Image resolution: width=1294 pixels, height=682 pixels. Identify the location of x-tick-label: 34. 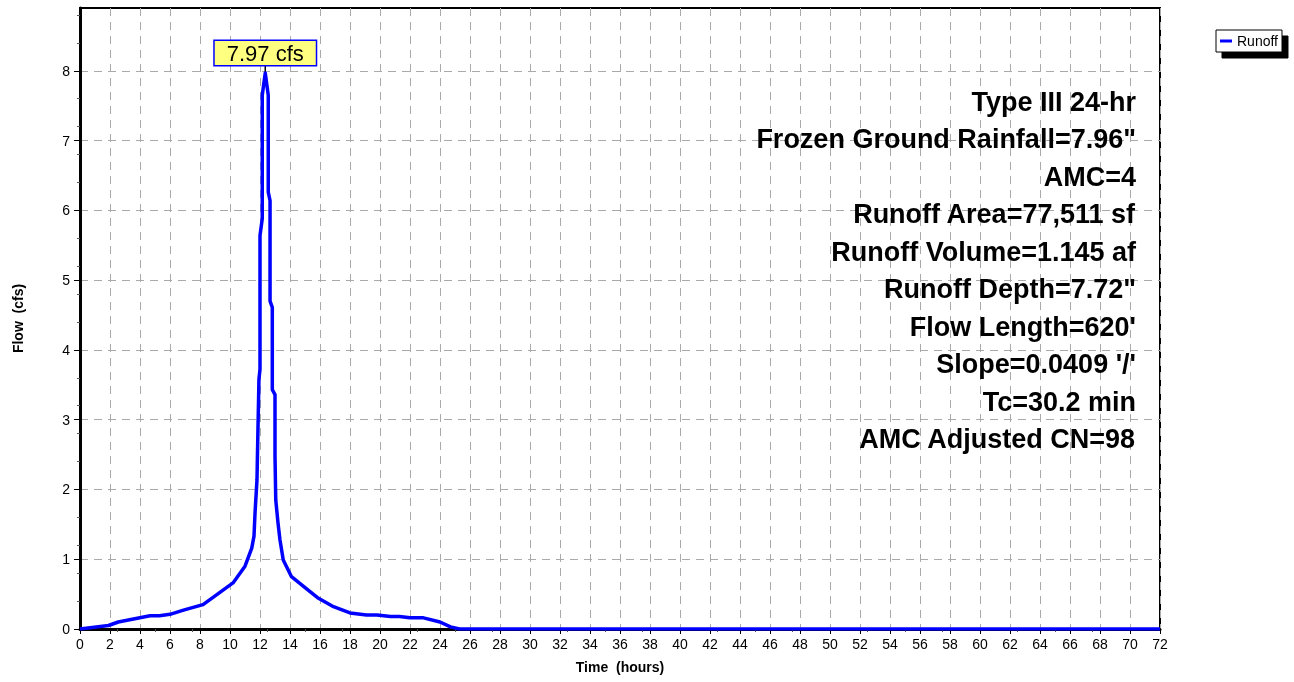
(590, 644).